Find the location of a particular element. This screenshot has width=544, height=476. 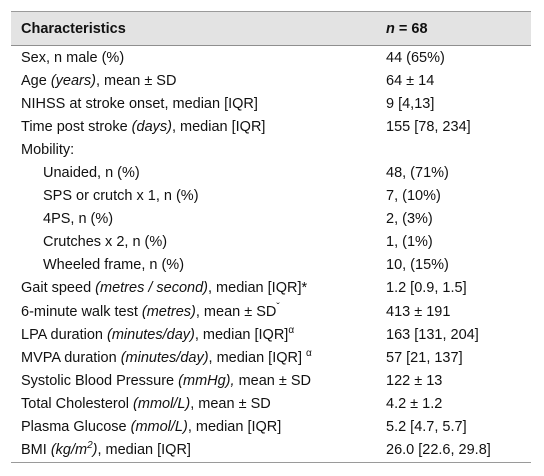

row-value: 4.2 ± 1.2 is located at coordinates (414, 403).